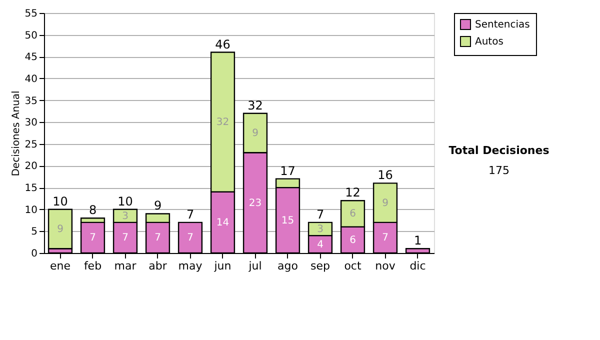 The image size is (600, 340). Describe the element at coordinates (499, 150) in the screenshot. I see `text: Total Decisiones` at that location.